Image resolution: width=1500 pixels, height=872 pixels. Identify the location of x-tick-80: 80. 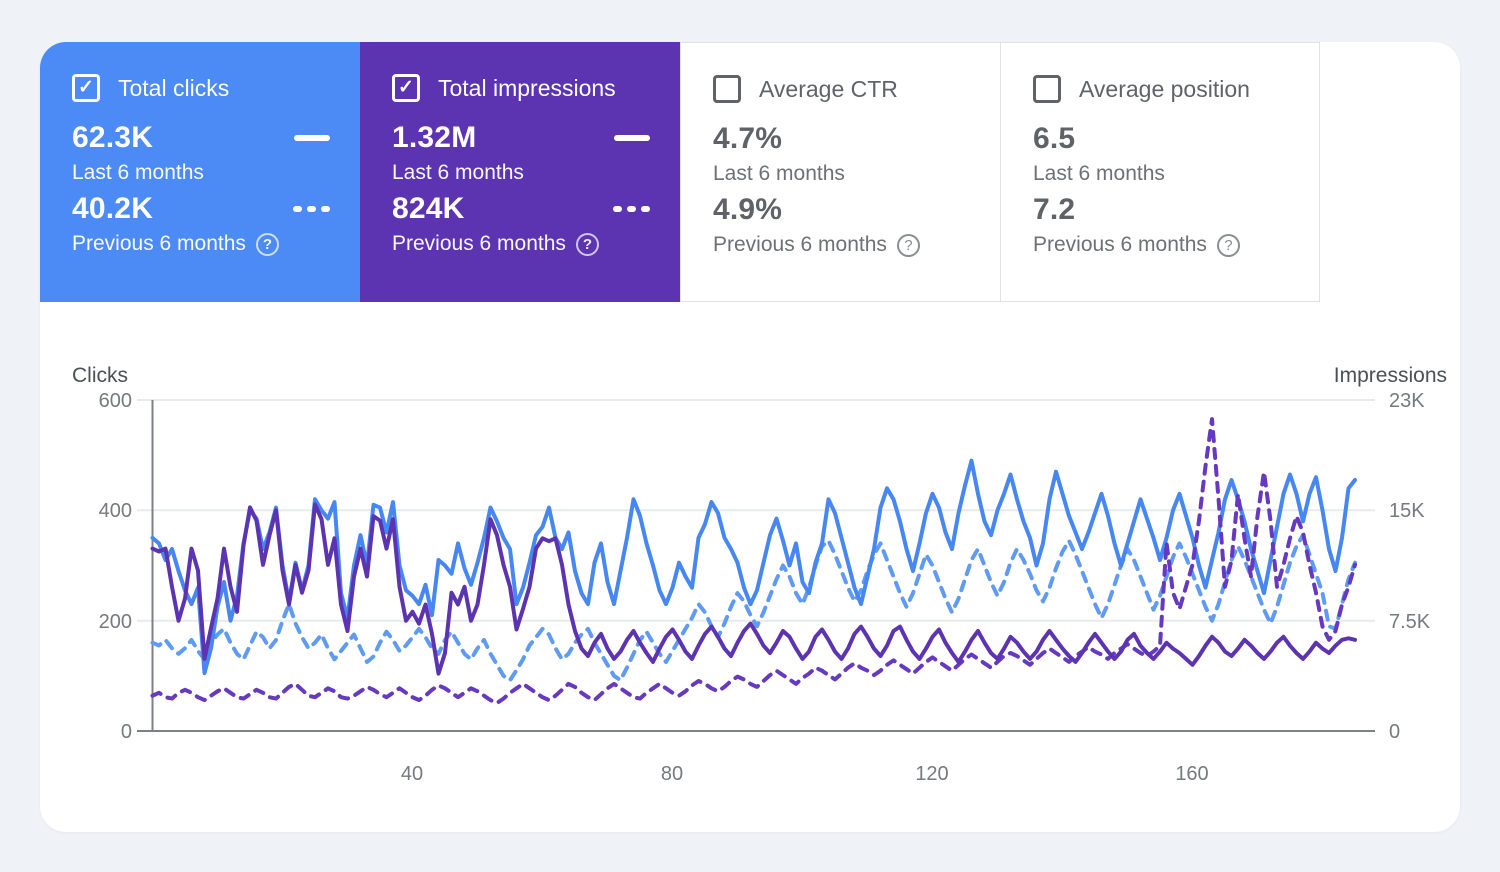
(672, 774).